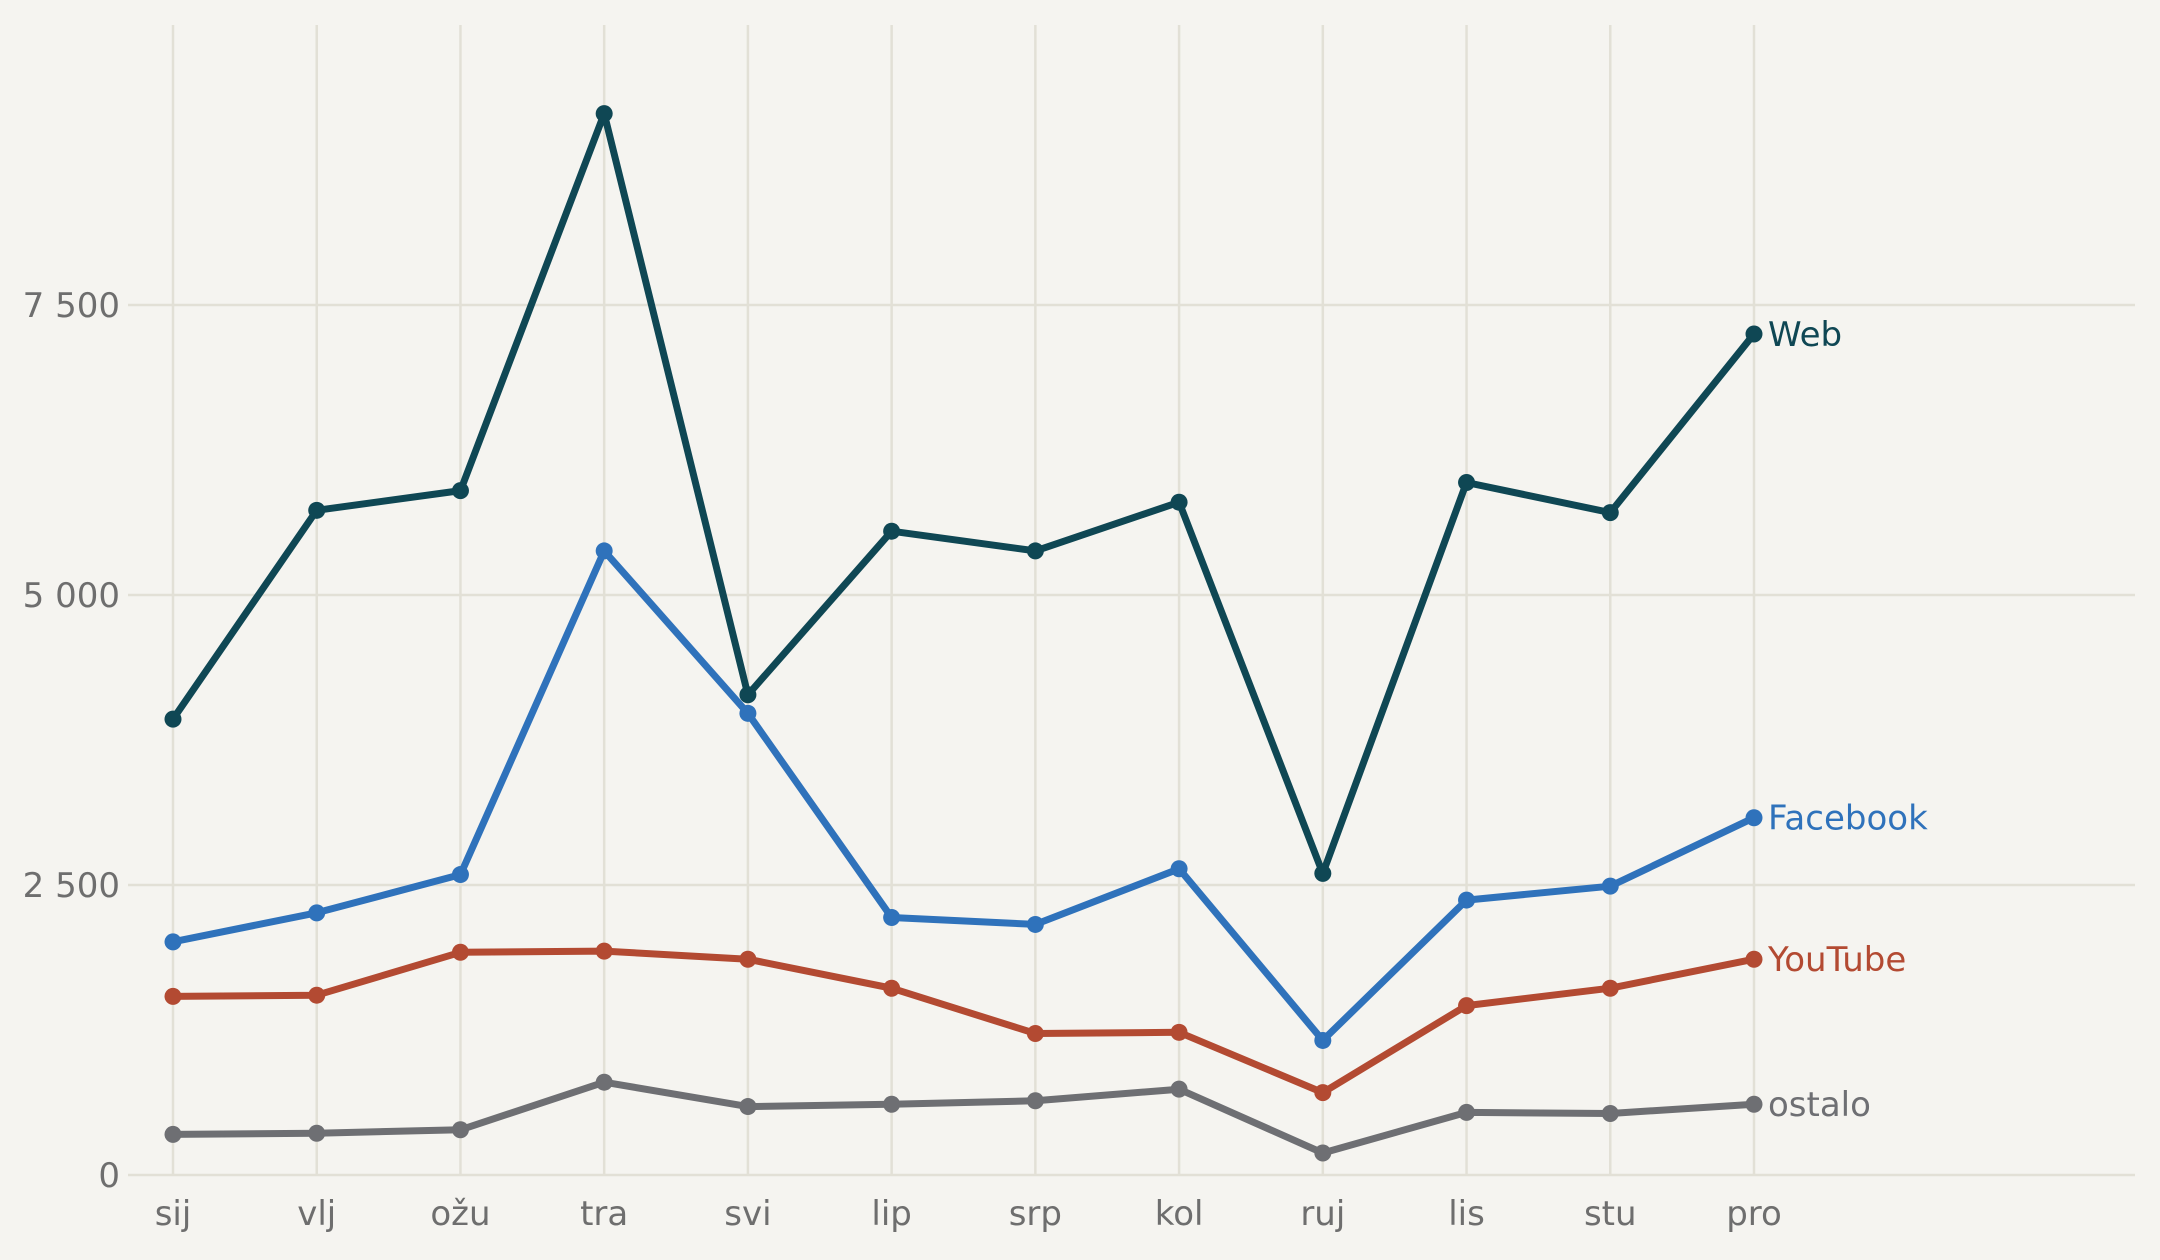  What do you see at coordinates (109, 1176) in the screenshot?
I see `y-tick-label: 0` at bounding box center [109, 1176].